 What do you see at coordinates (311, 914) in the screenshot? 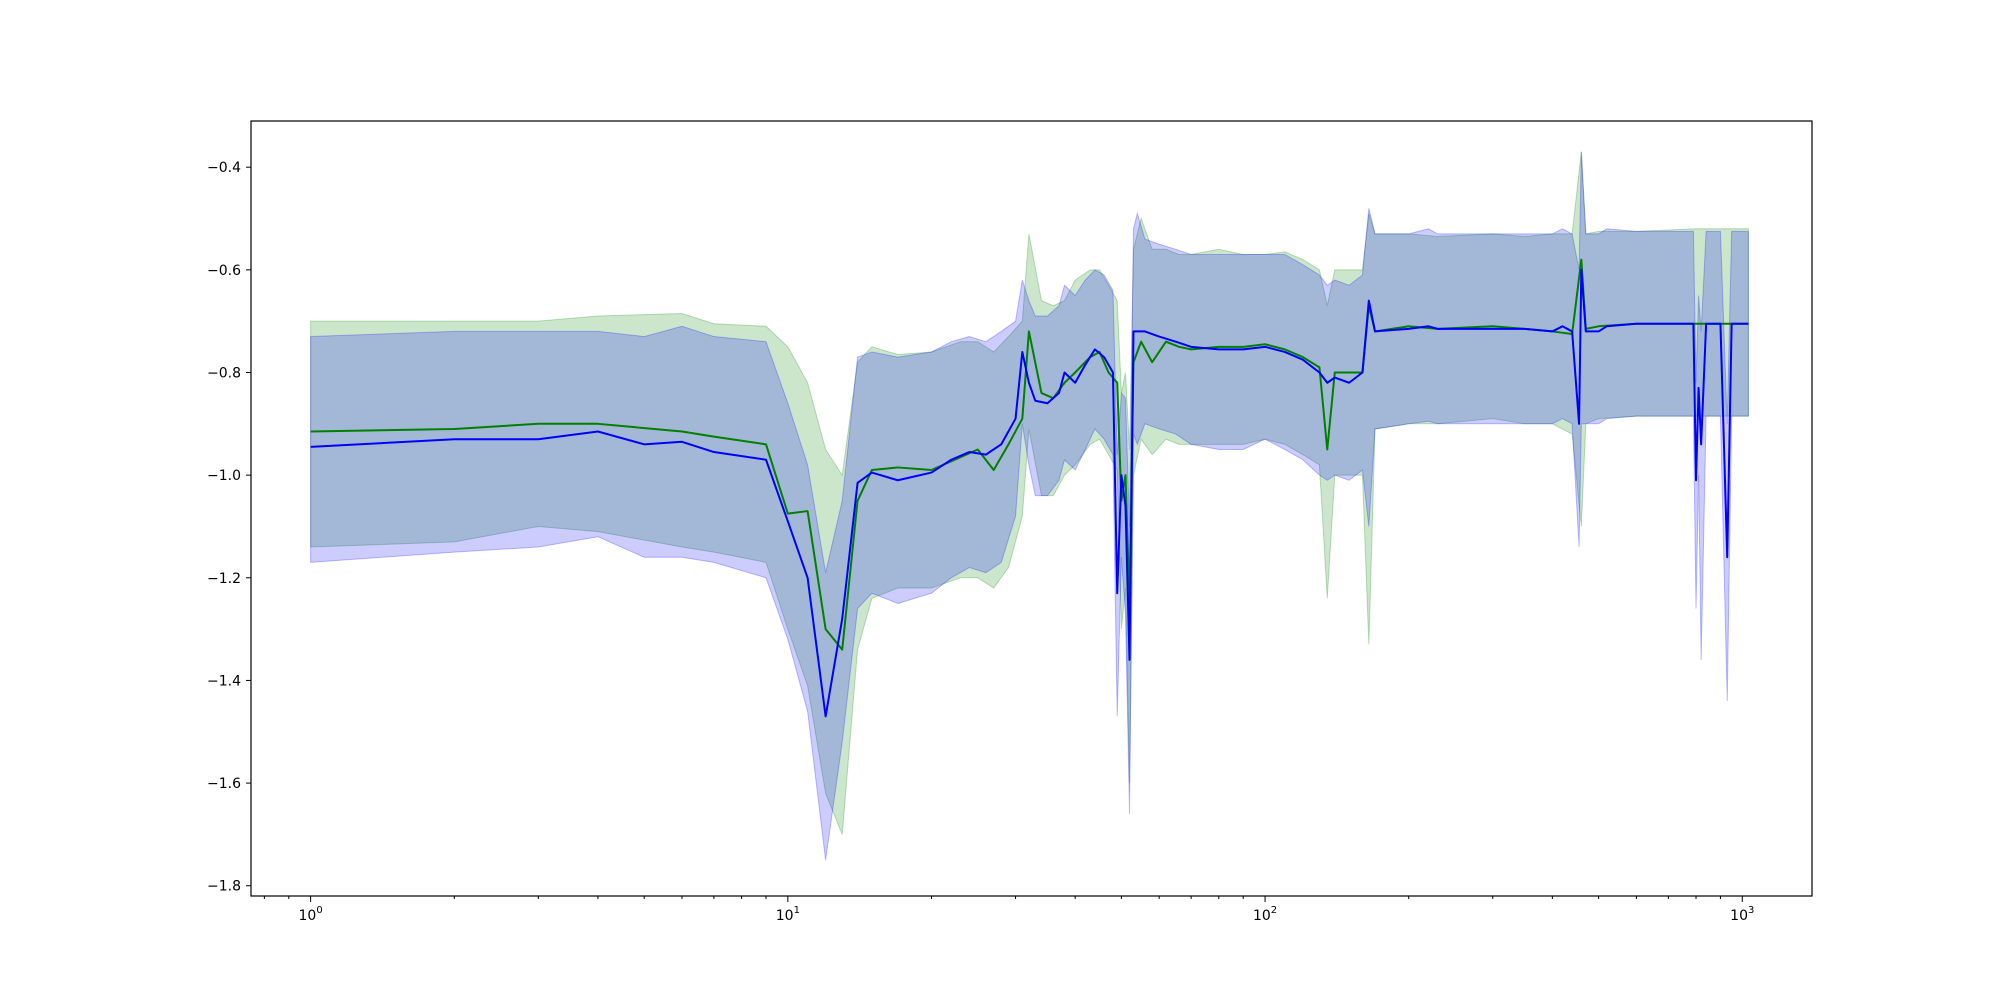
I see `x-tick-label: 10⁰` at bounding box center [311, 914].